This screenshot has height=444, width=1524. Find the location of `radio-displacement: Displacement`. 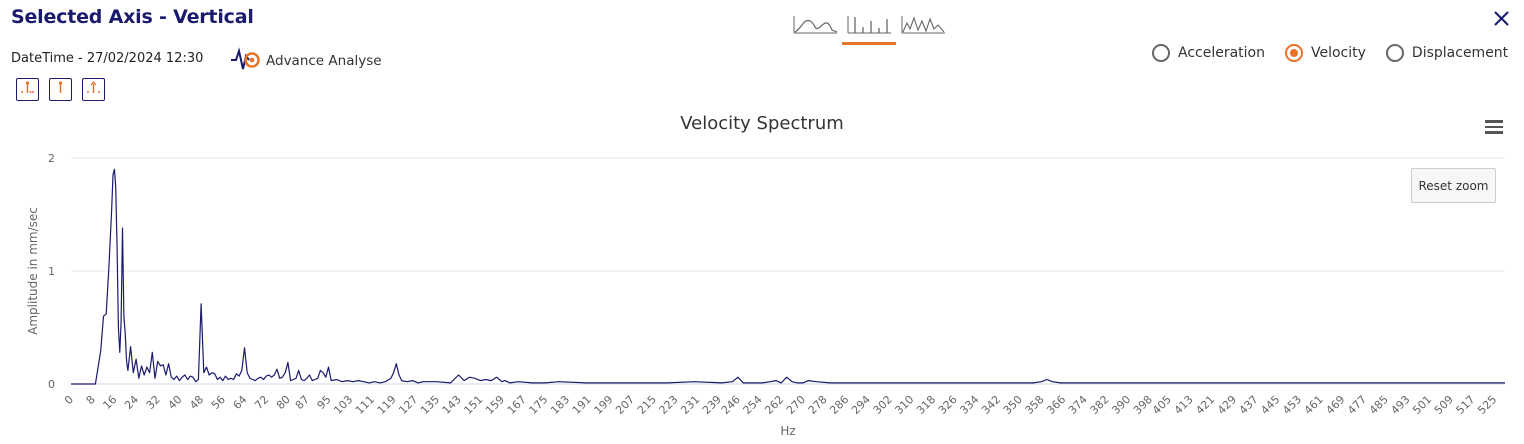

radio-displacement: Displacement is located at coordinates (1447, 53).